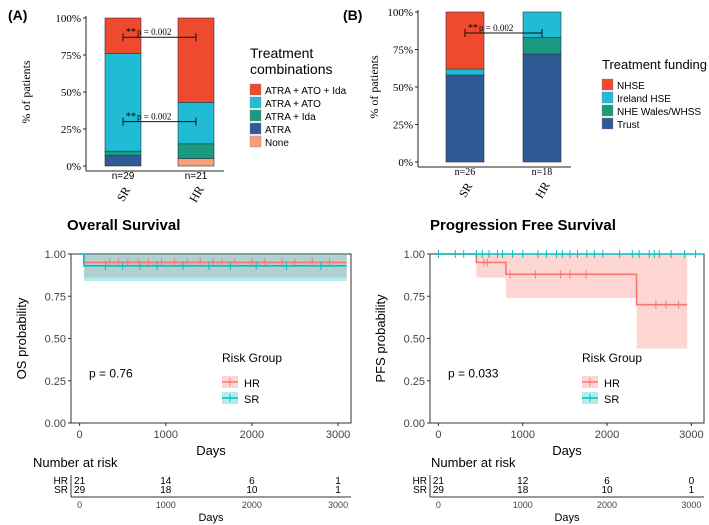 Image resolution: width=709 pixels, height=525 pixels. What do you see at coordinates (414, 382) in the screenshot?
I see `y-tick-label: 0.25` at bounding box center [414, 382].